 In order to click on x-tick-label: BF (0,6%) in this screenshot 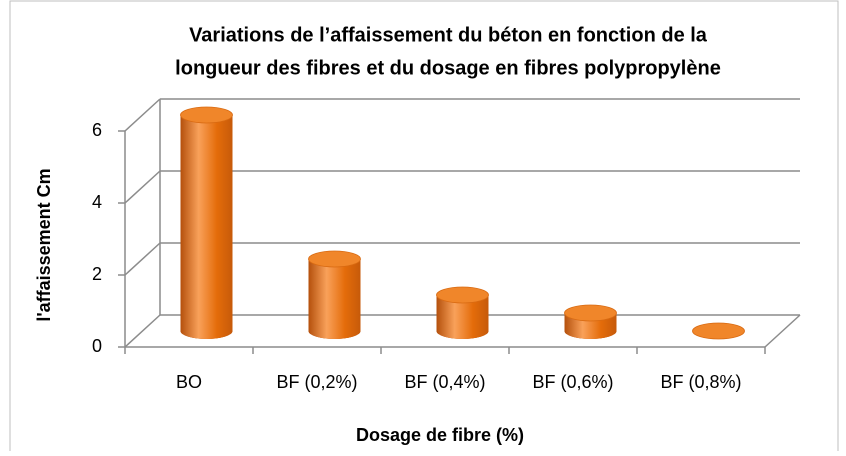, I will do `click(572, 382)`.